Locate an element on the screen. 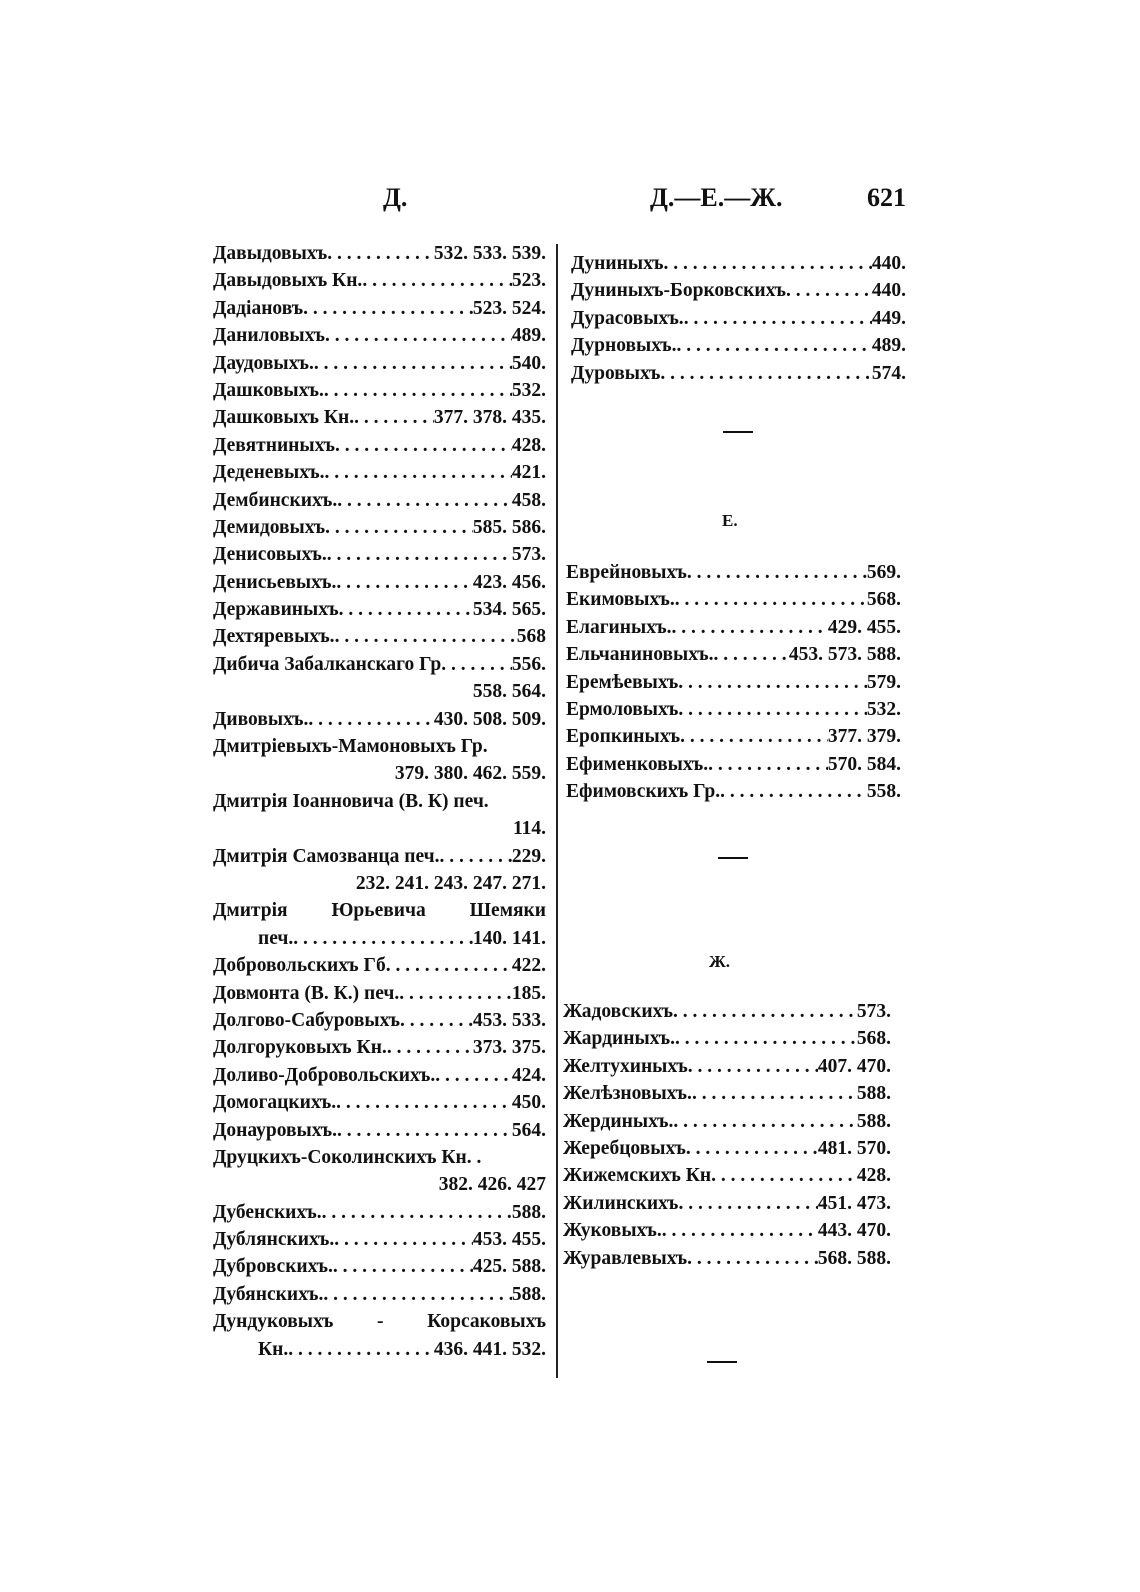  index-entry: Дашковыхъ. 532. is located at coordinates (379, 390).